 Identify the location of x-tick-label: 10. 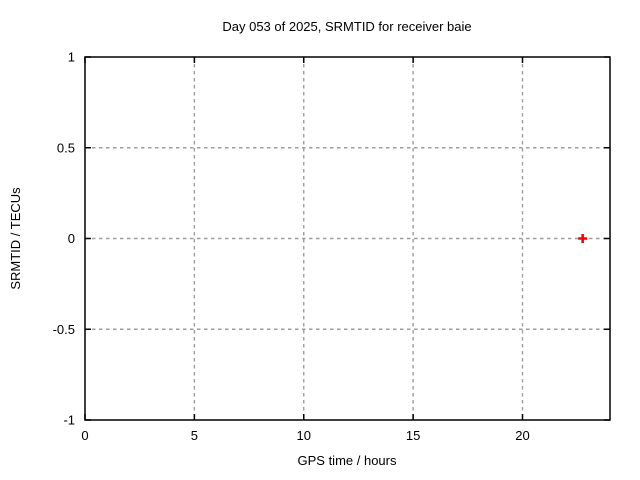
(304, 435).